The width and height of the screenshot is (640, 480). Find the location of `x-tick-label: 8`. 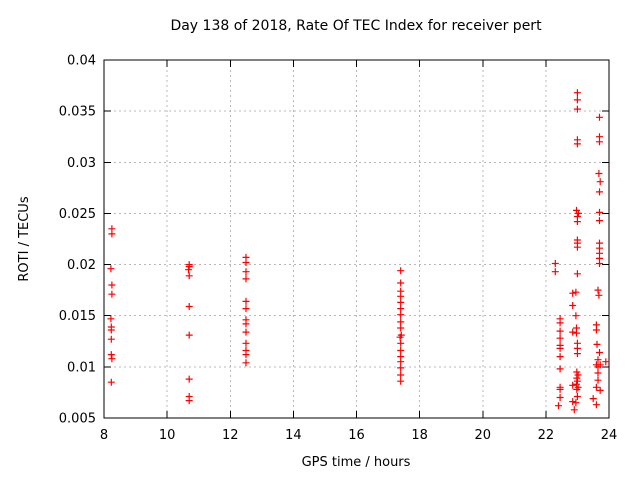

x-tick-label: 8 is located at coordinates (104, 435).